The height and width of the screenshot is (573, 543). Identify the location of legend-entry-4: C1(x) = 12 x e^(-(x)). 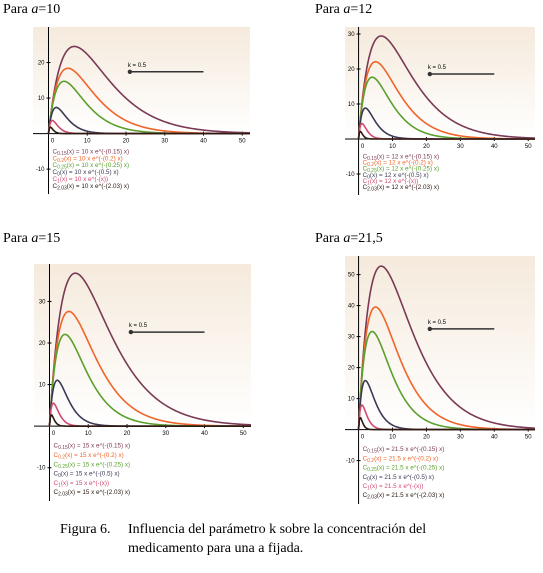
(391, 182).